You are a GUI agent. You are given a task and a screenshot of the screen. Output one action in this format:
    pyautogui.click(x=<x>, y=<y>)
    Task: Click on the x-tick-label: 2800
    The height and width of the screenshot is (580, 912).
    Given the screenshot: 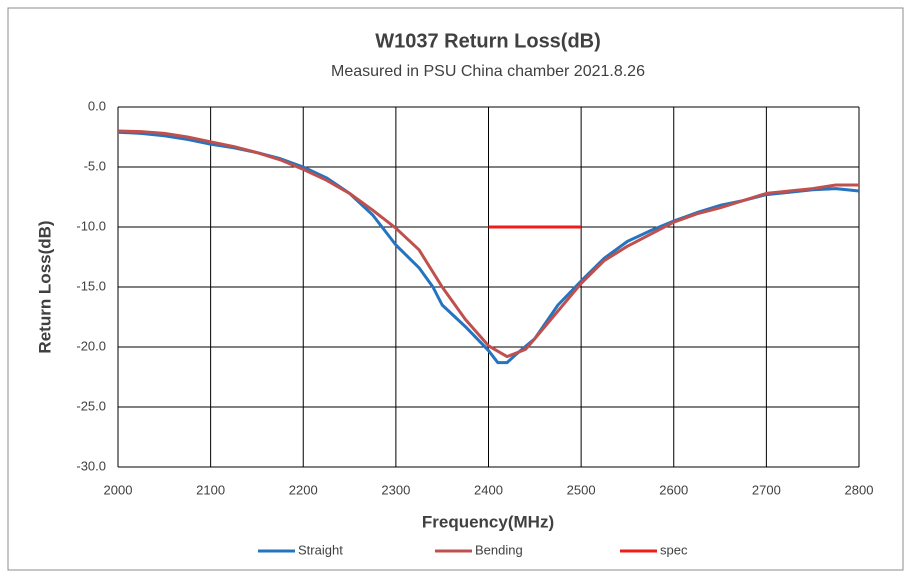 What is the action you would take?
    pyautogui.click(x=859, y=489)
    